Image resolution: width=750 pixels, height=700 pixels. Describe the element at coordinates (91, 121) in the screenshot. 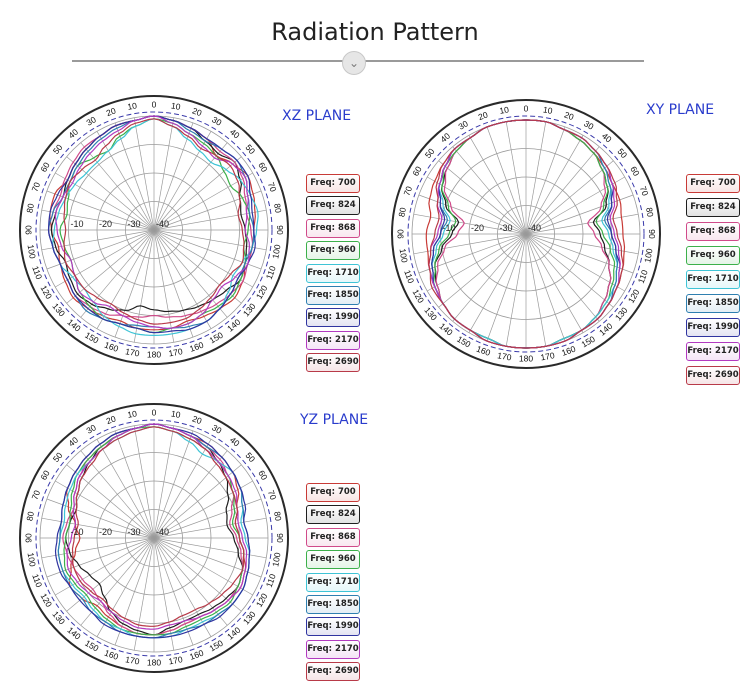

I see `xz-angle-tick-label: 30` at that location.